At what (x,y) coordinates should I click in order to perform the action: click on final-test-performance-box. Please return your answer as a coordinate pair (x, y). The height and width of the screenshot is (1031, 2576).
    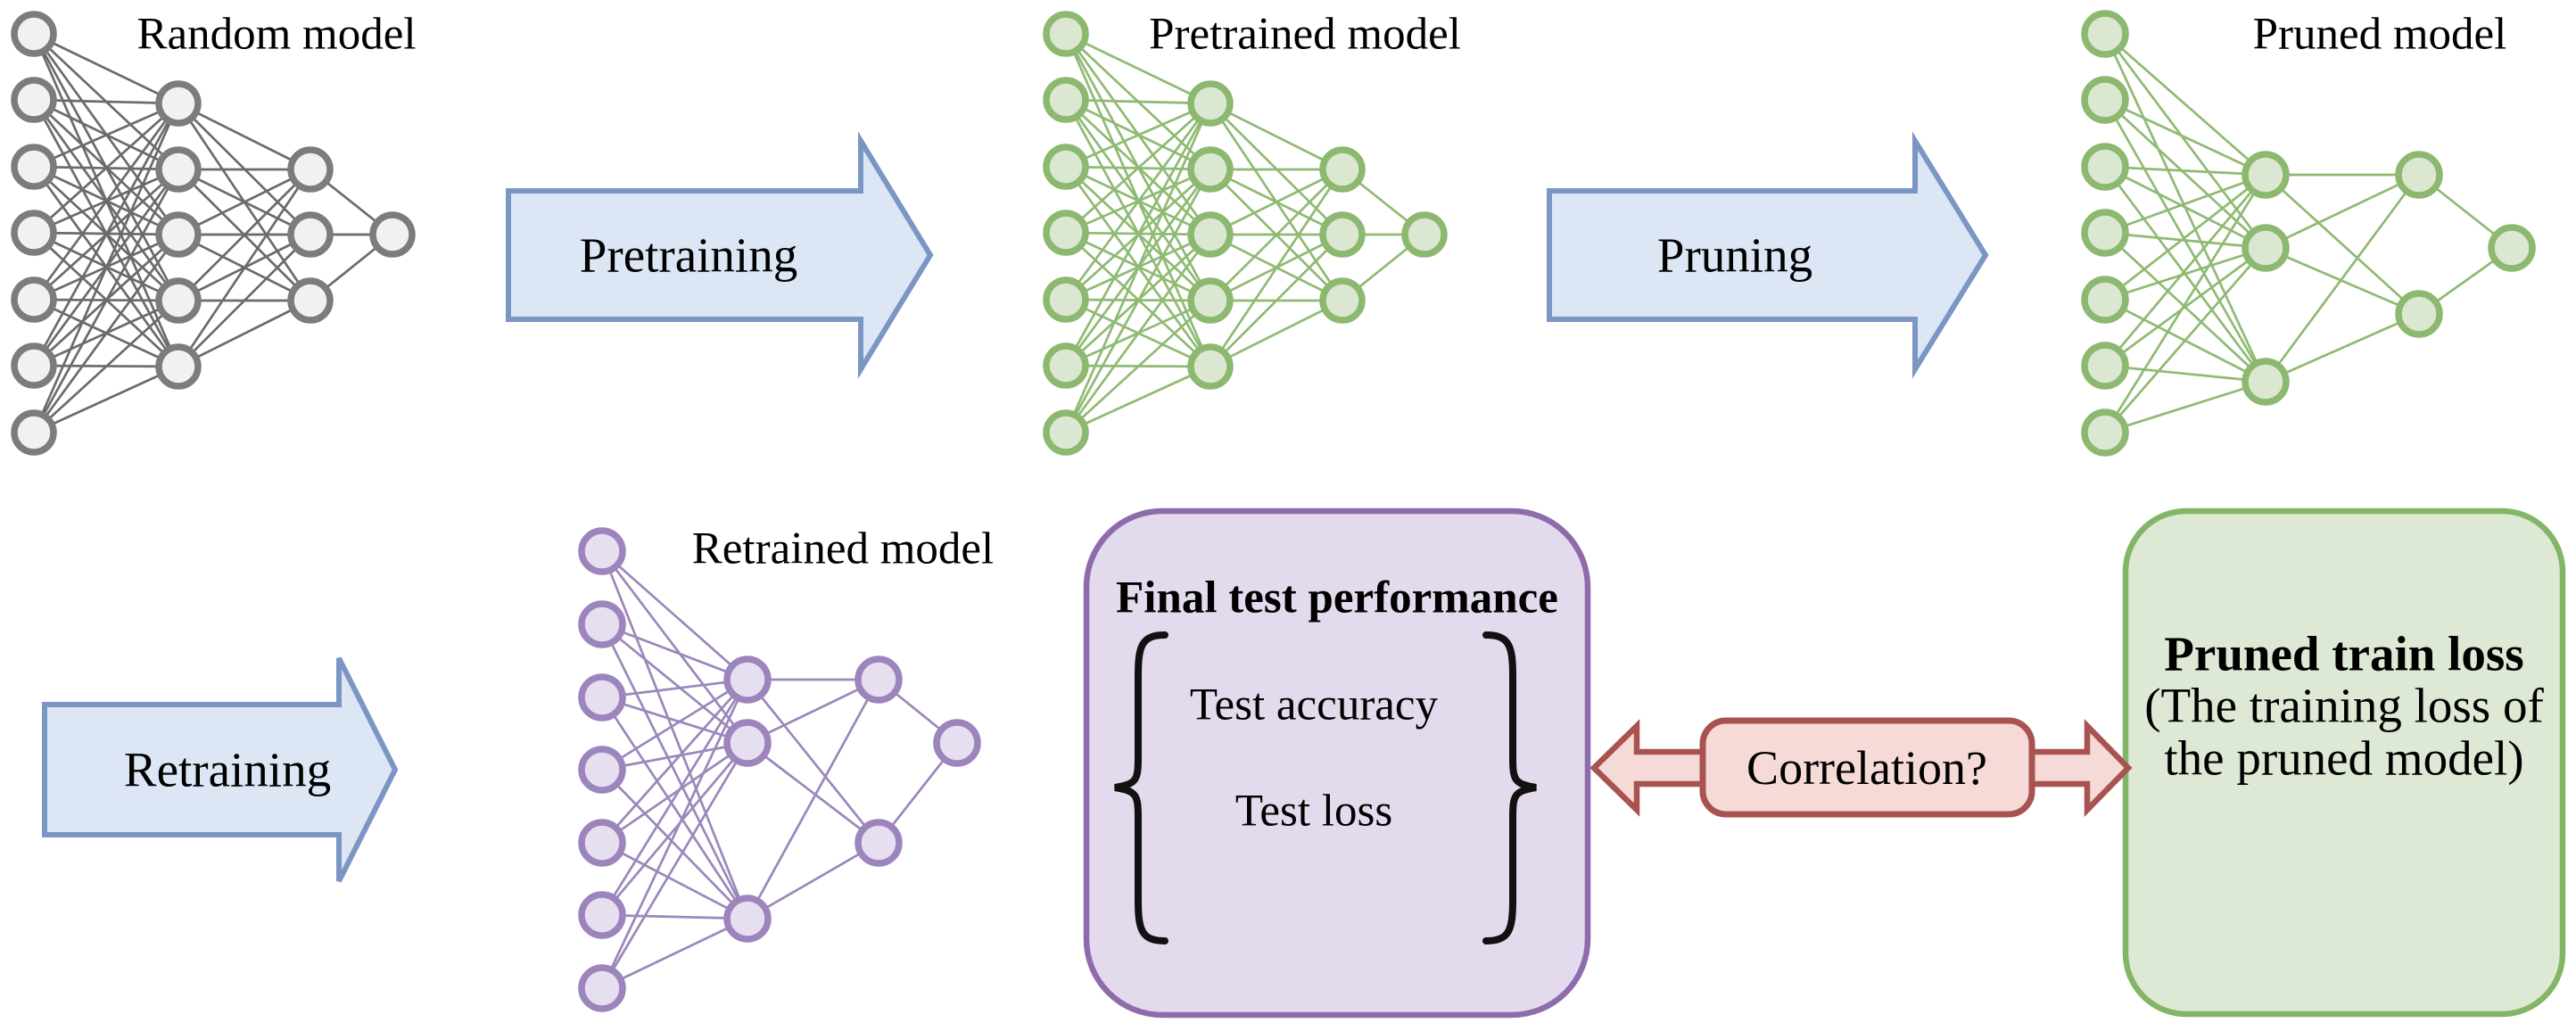
    Looking at the image, I should click on (1337, 763).